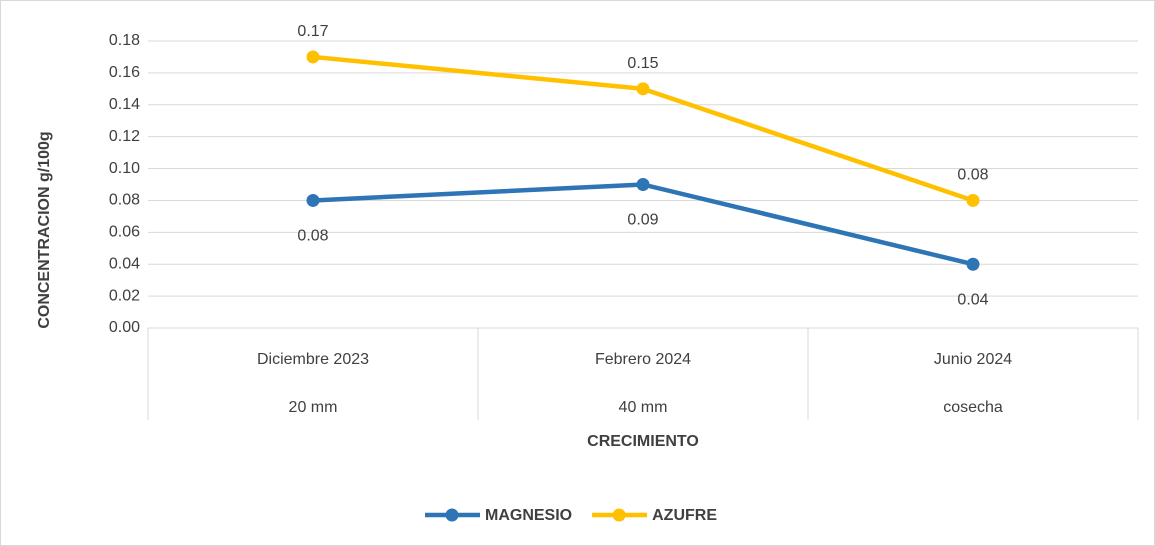  I want to click on y-tick-label: 0.14, so click(124, 104).